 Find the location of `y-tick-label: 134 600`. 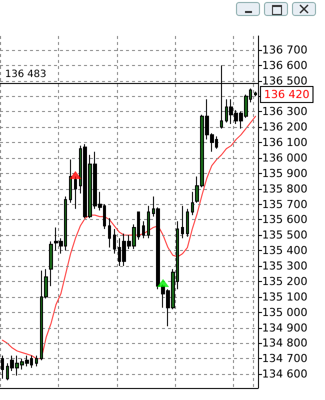

y-tick-label: 134 600 is located at coordinates (285, 374).